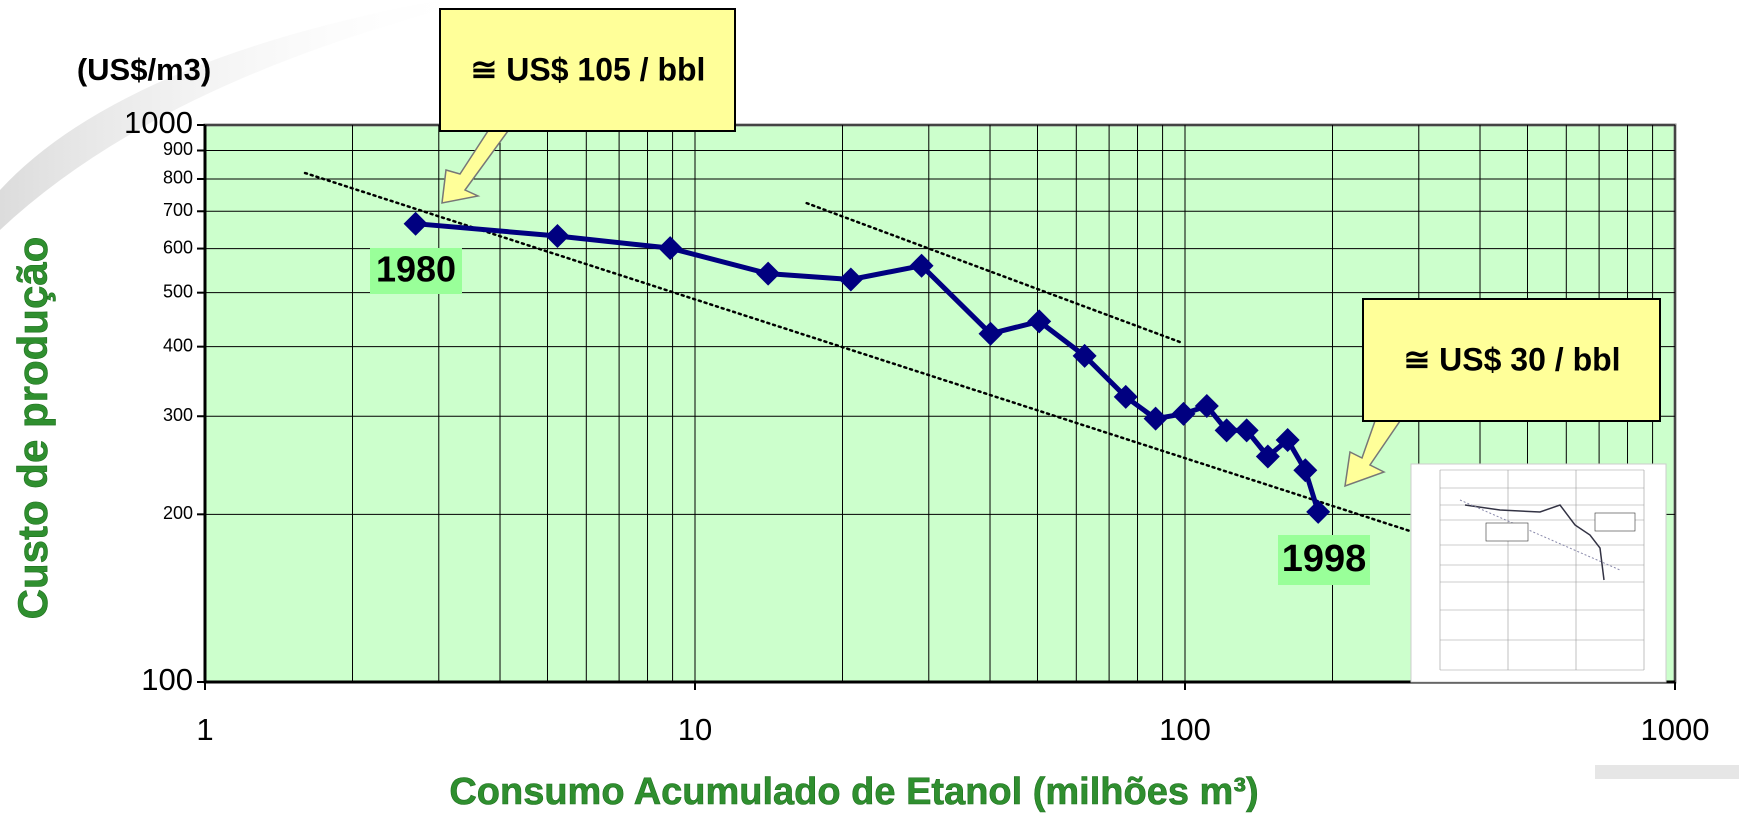 This screenshot has width=1739, height=816. What do you see at coordinates (167, 679) in the screenshot?
I see `y-tick-label: 100` at bounding box center [167, 679].